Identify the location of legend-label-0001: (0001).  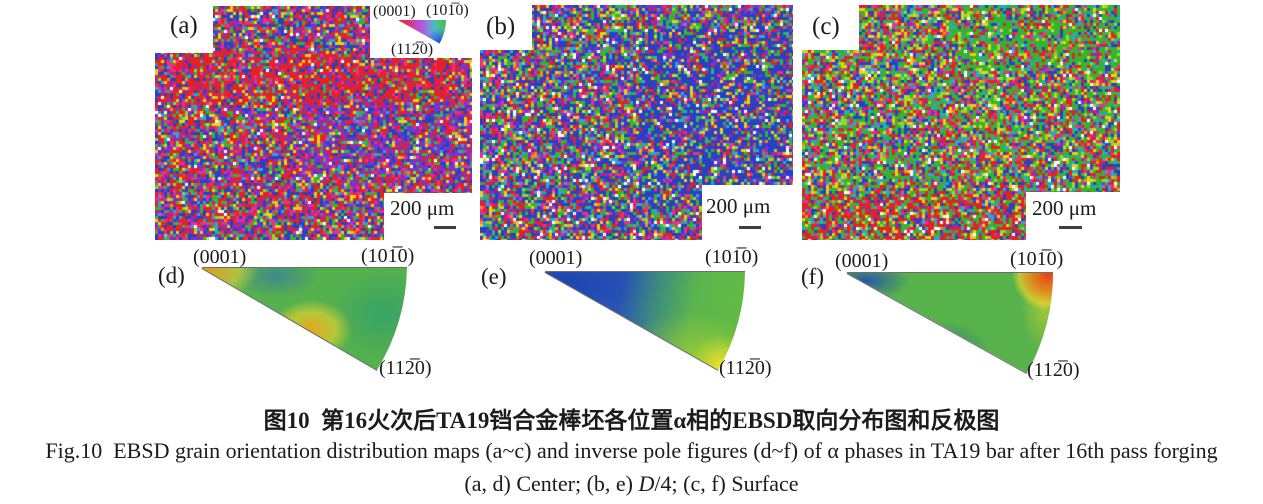
(394, 11).